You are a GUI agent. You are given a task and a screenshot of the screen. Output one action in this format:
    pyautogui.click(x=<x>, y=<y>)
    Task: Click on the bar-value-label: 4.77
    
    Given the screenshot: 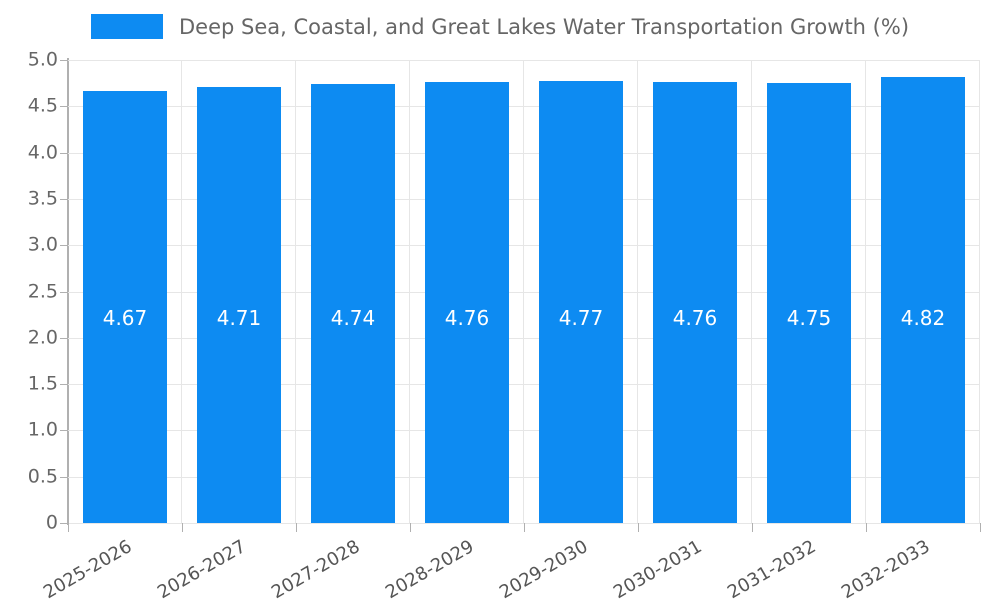 What is the action you would take?
    pyautogui.click(x=581, y=318)
    